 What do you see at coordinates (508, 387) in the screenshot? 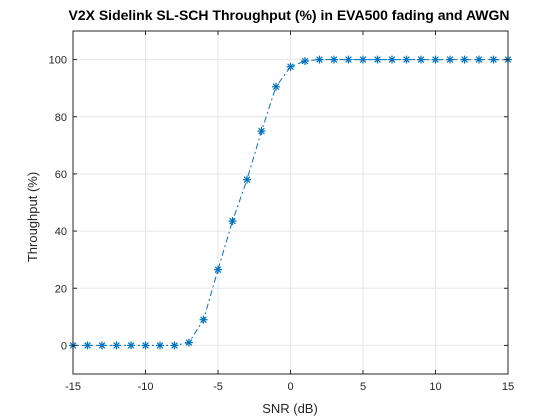
I see `x-tick-label: 15` at bounding box center [508, 387].